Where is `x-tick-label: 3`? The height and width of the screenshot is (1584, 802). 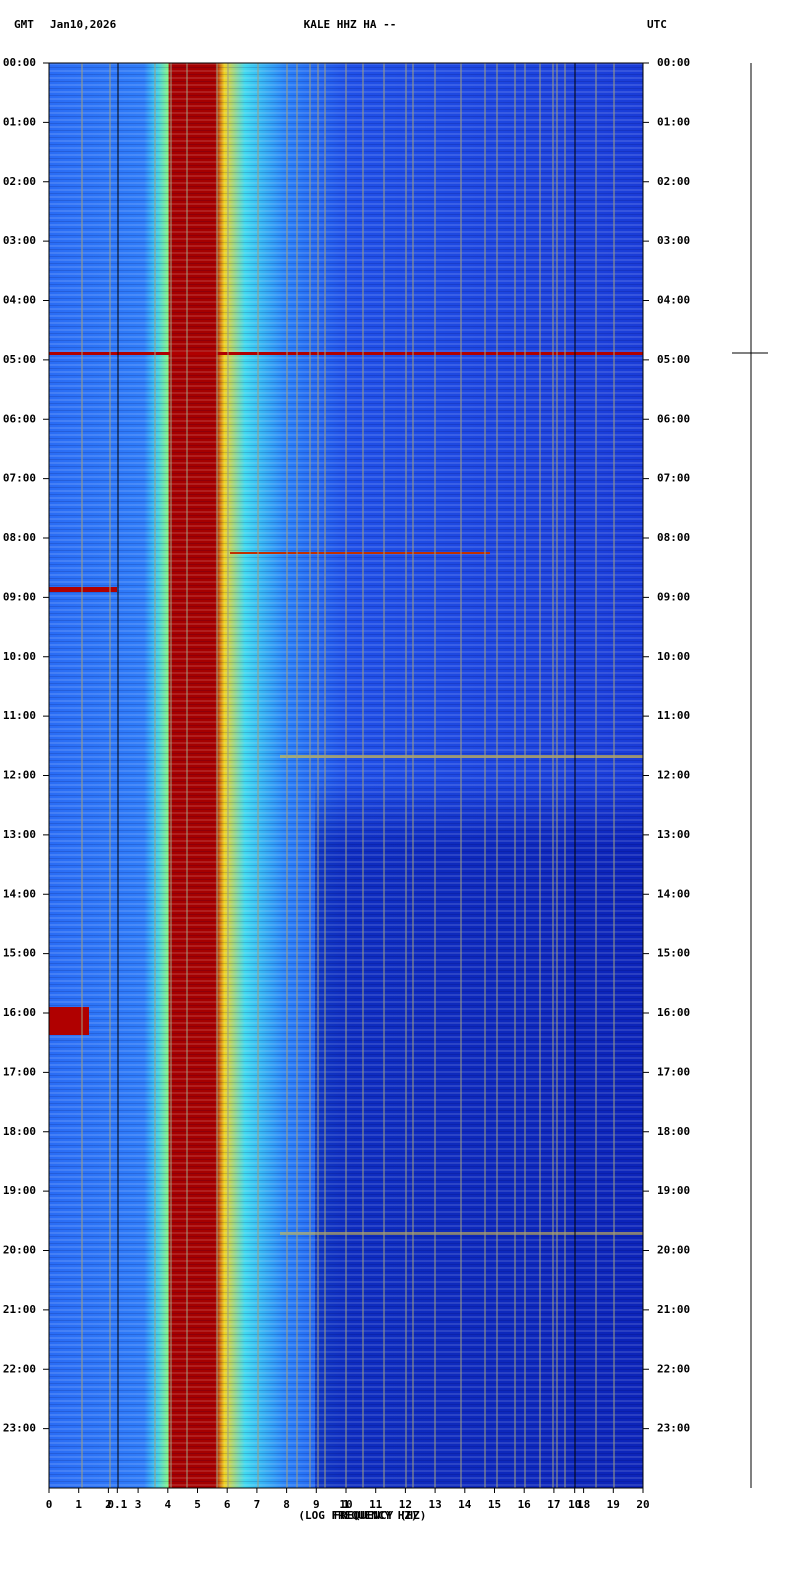
x-tick-label: 3 is located at coordinates (138, 1504).